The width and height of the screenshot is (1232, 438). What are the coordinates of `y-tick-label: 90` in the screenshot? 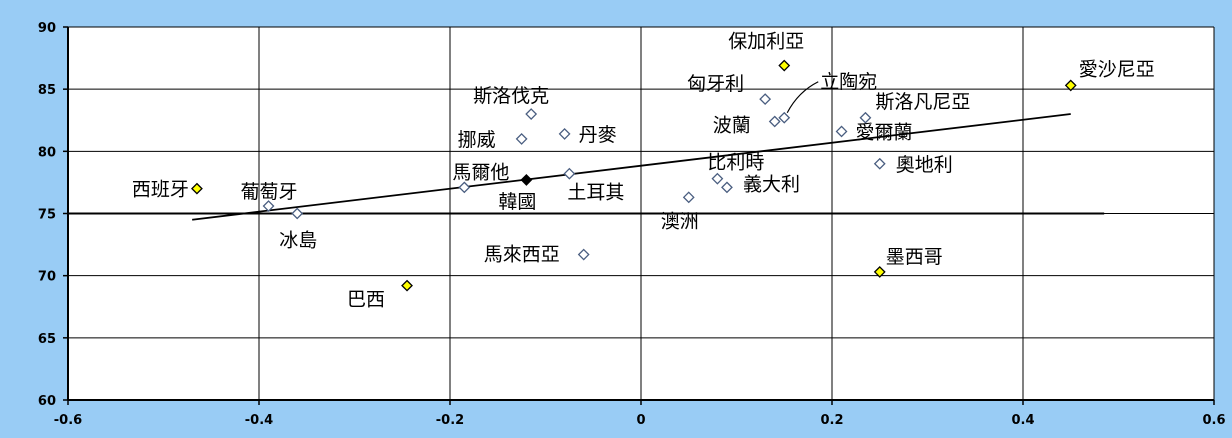 It's located at (47, 28).